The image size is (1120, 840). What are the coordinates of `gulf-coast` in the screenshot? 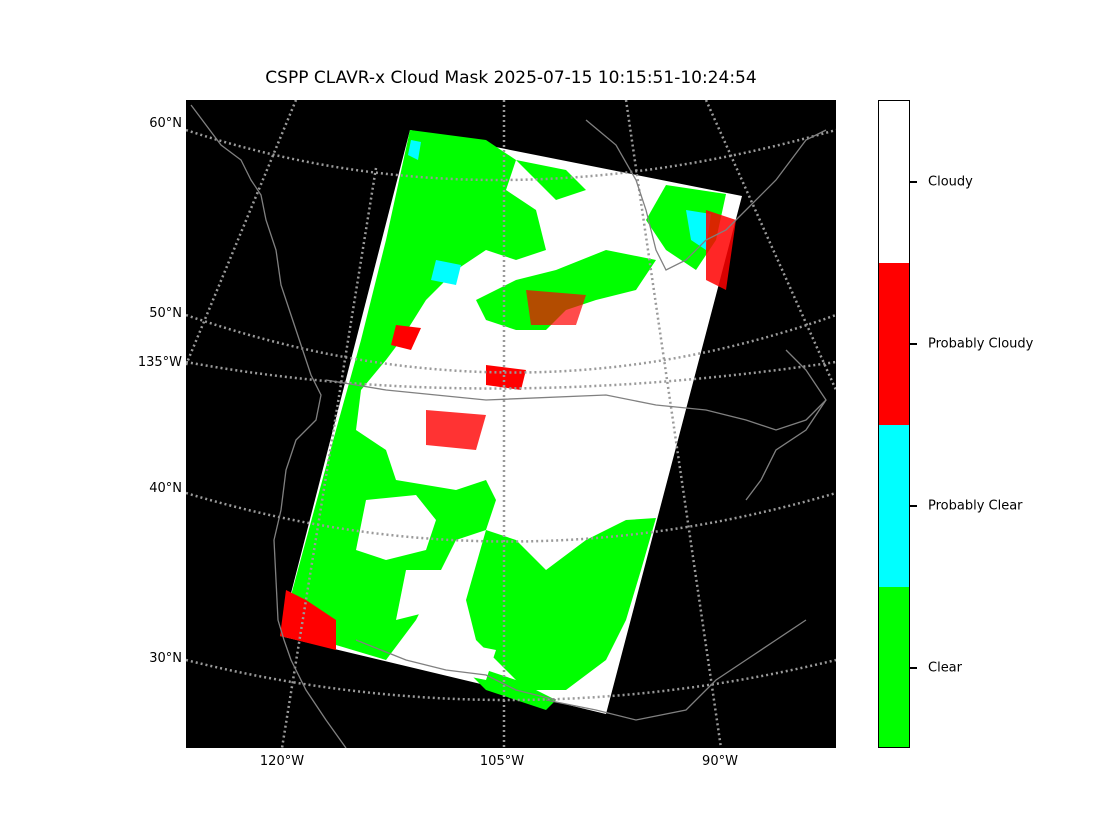 It's located at (676, 670).